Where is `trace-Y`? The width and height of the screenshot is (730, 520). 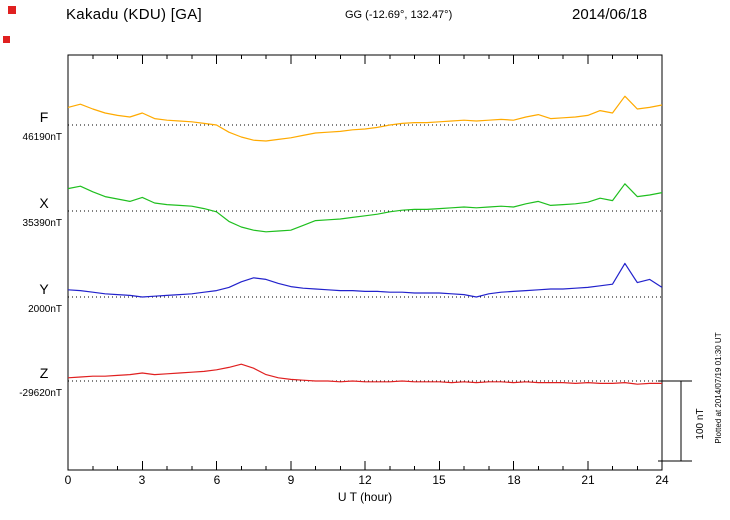 trace-Y is located at coordinates (365, 280).